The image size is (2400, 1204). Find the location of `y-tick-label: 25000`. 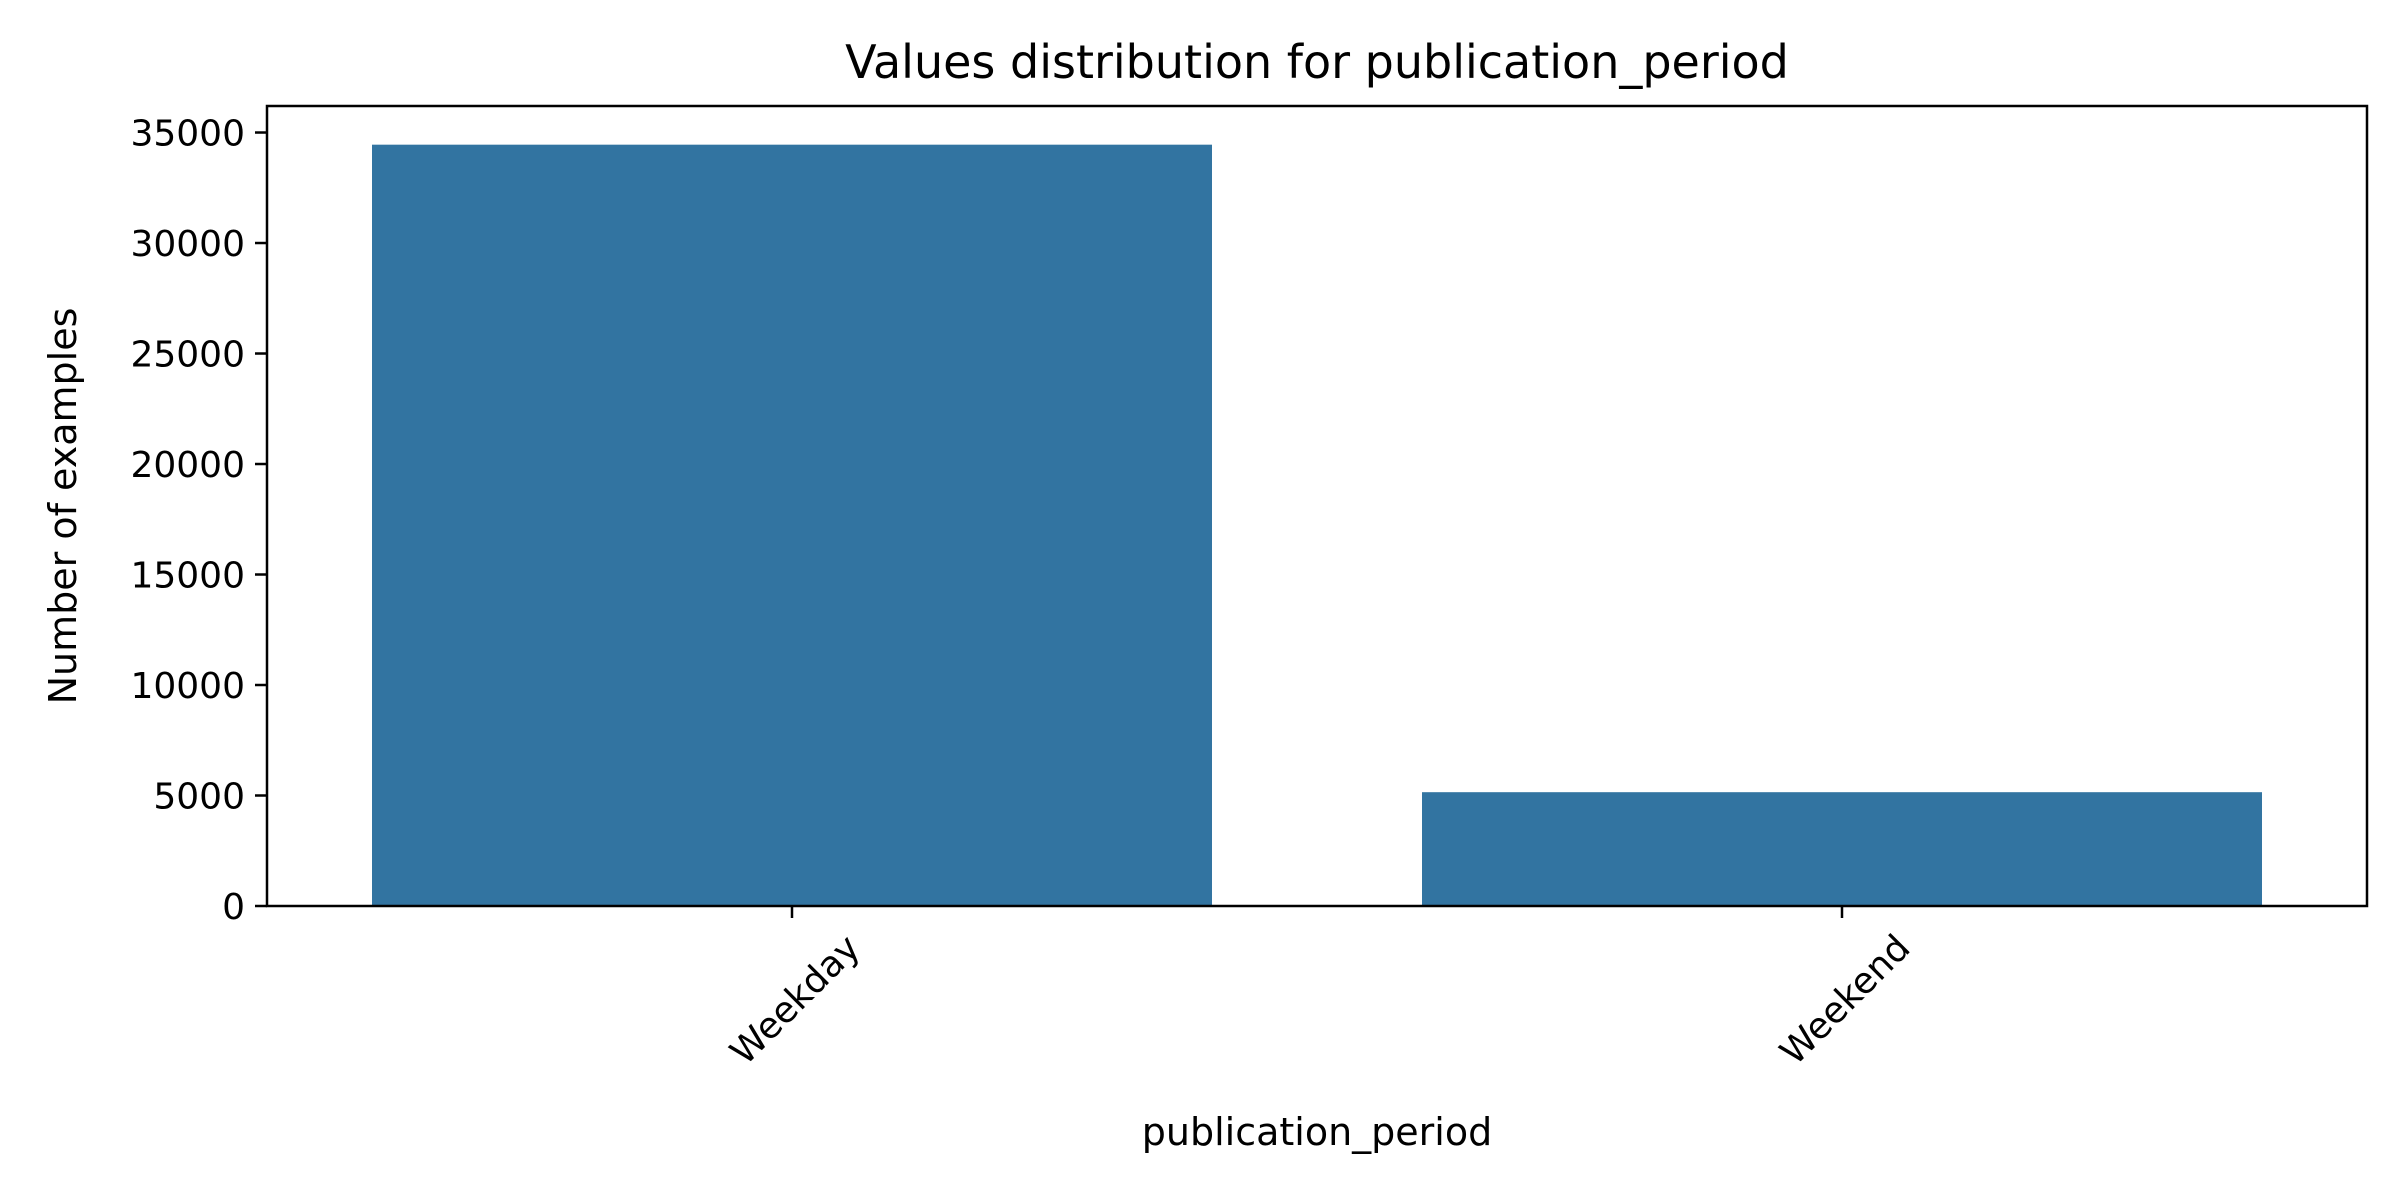

y-tick-label: 25000 is located at coordinates (187, 355).